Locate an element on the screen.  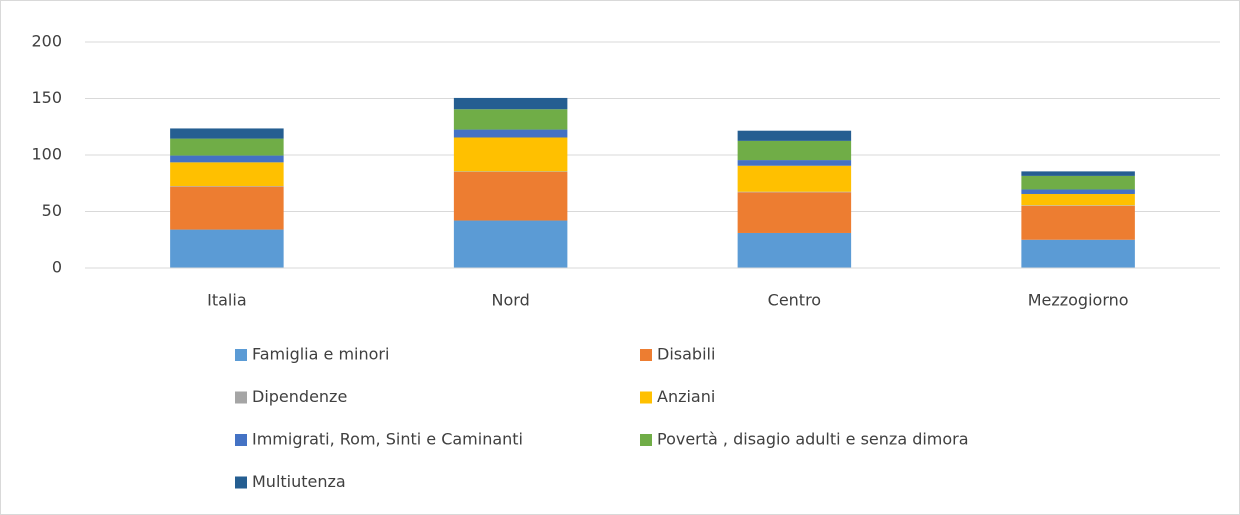
y-tick-label: 150 is located at coordinates (46, 97).